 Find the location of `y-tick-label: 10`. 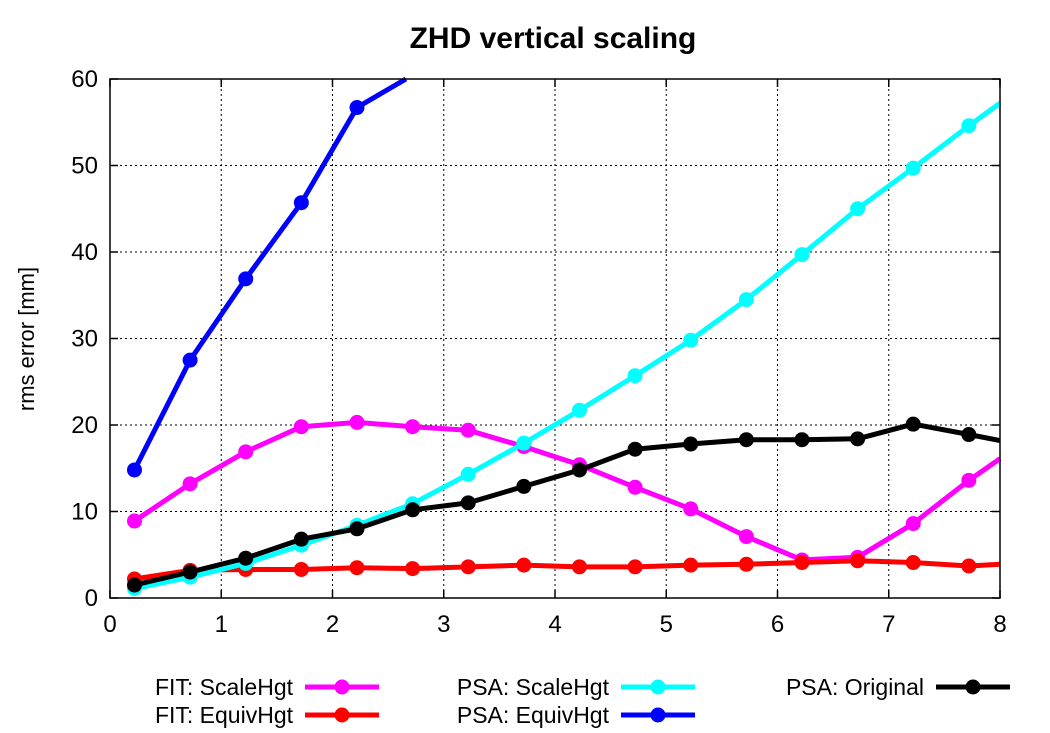

y-tick-label: 10 is located at coordinates (84, 512).